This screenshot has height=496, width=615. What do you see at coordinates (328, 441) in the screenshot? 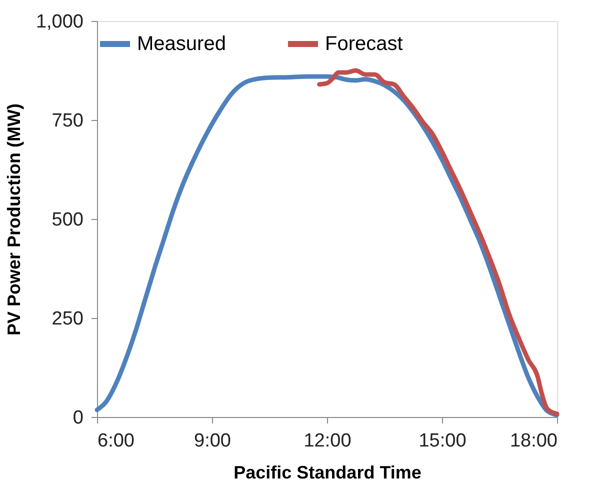
I see `x-tick-label: 12:00` at bounding box center [328, 441].